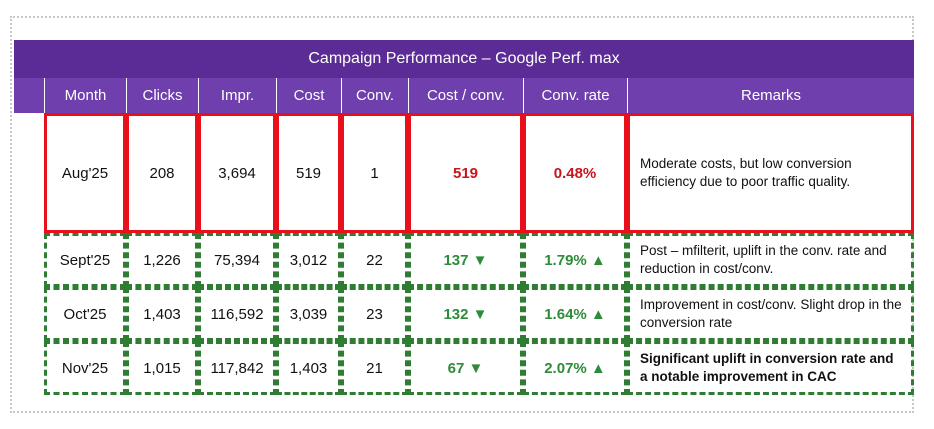  What do you see at coordinates (464, 59) in the screenshot?
I see `table-title: Campaign Performance – Google Perf. max` at bounding box center [464, 59].